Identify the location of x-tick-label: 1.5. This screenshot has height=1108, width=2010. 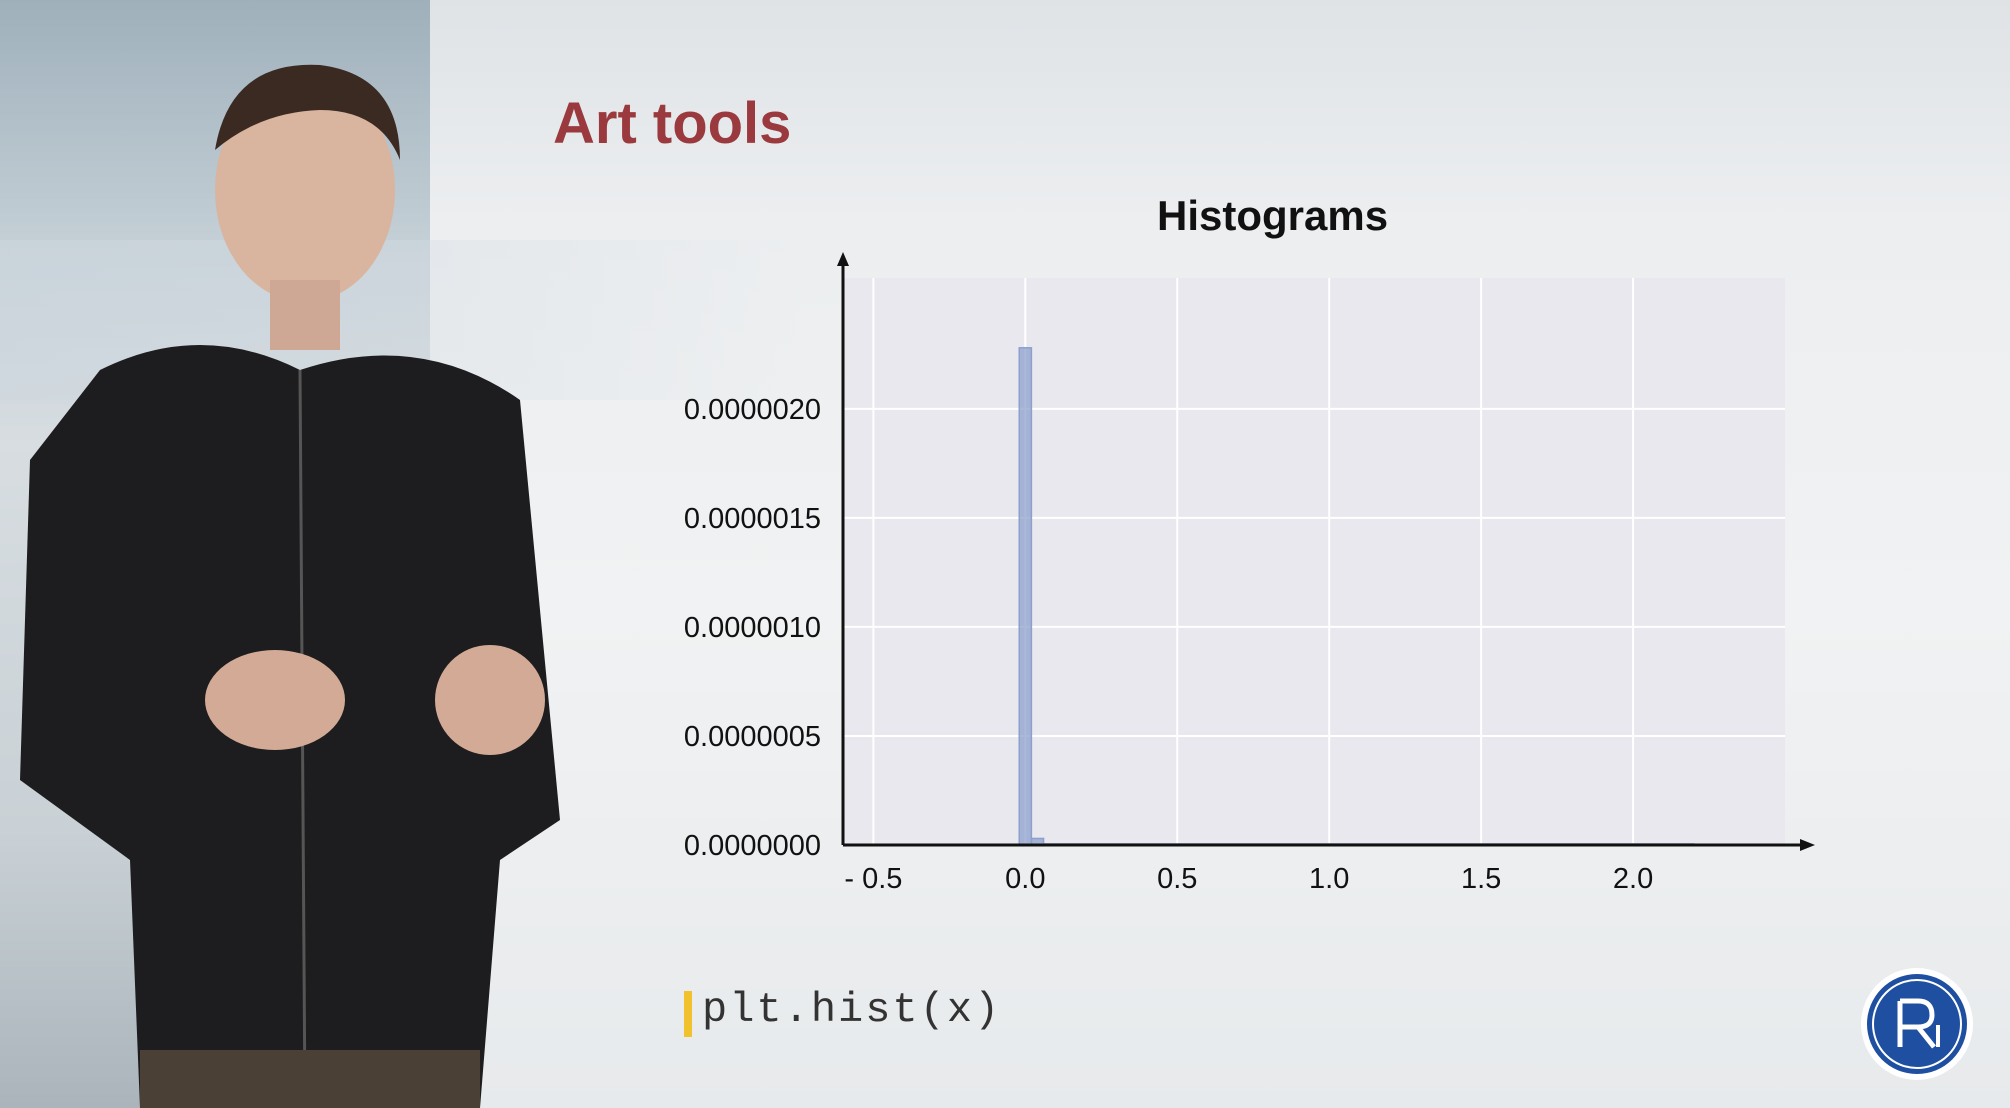
(1481, 879).